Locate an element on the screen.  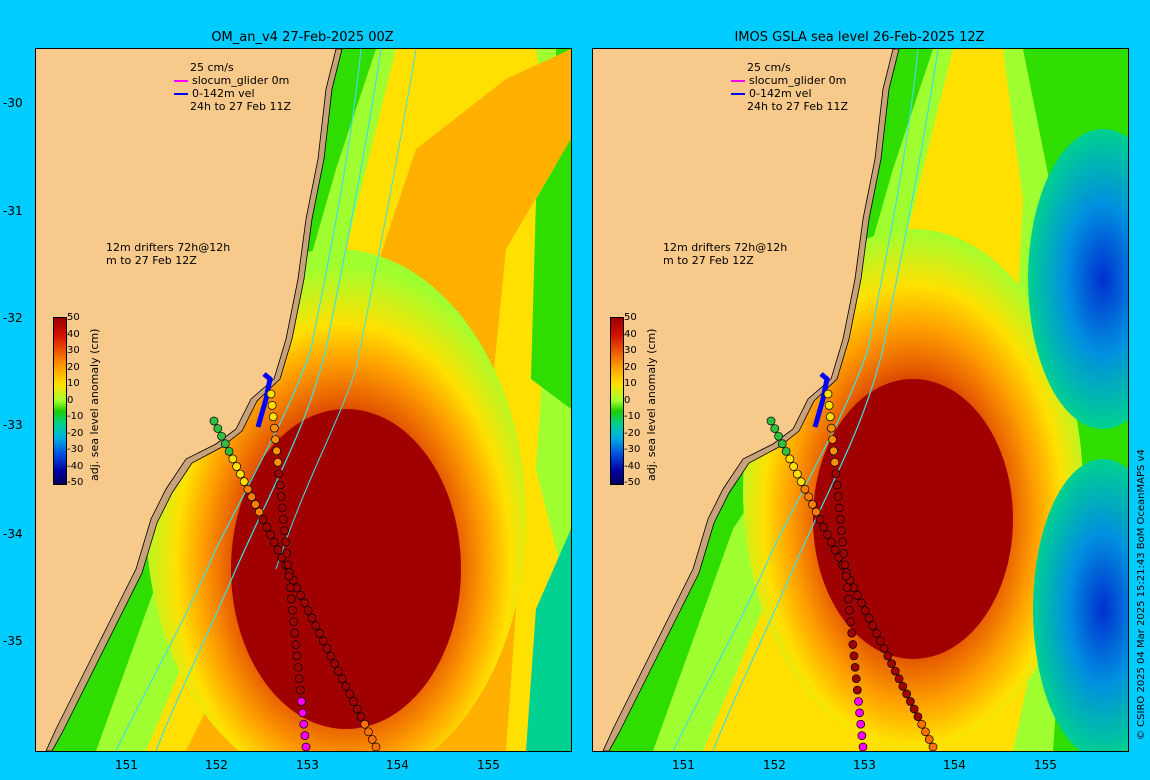
vel-arrow-icon is located at coordinates (738, 94).